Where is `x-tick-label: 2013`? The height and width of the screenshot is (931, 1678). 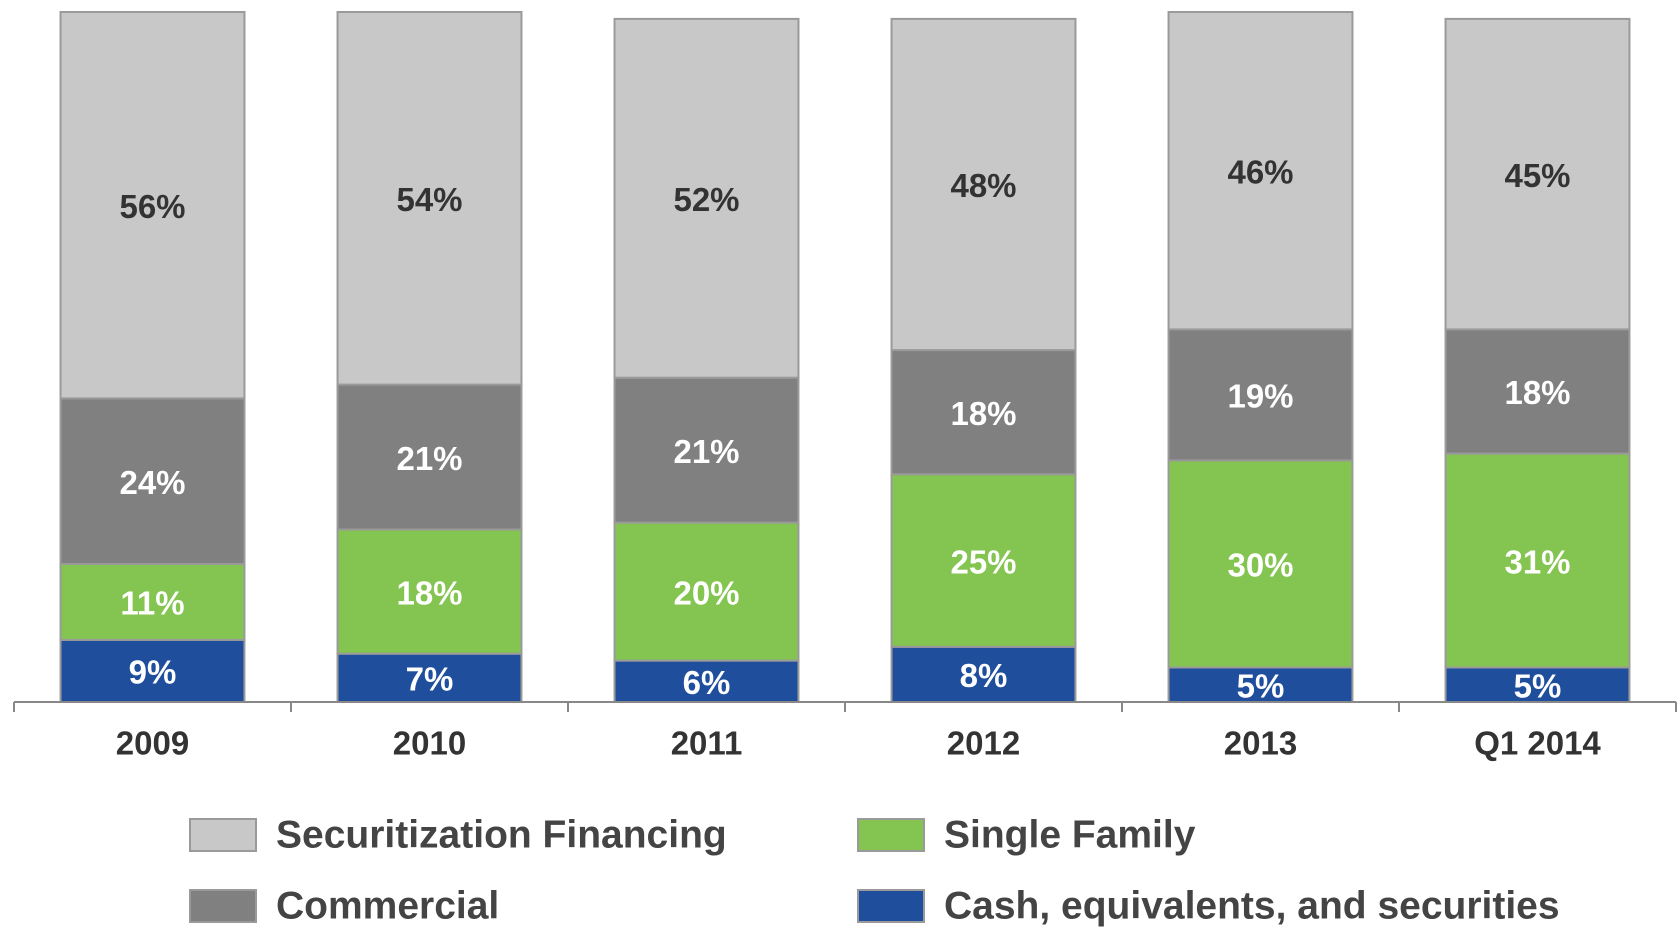 x-tick-label: 2013 is located at coordinates (1260, 743).